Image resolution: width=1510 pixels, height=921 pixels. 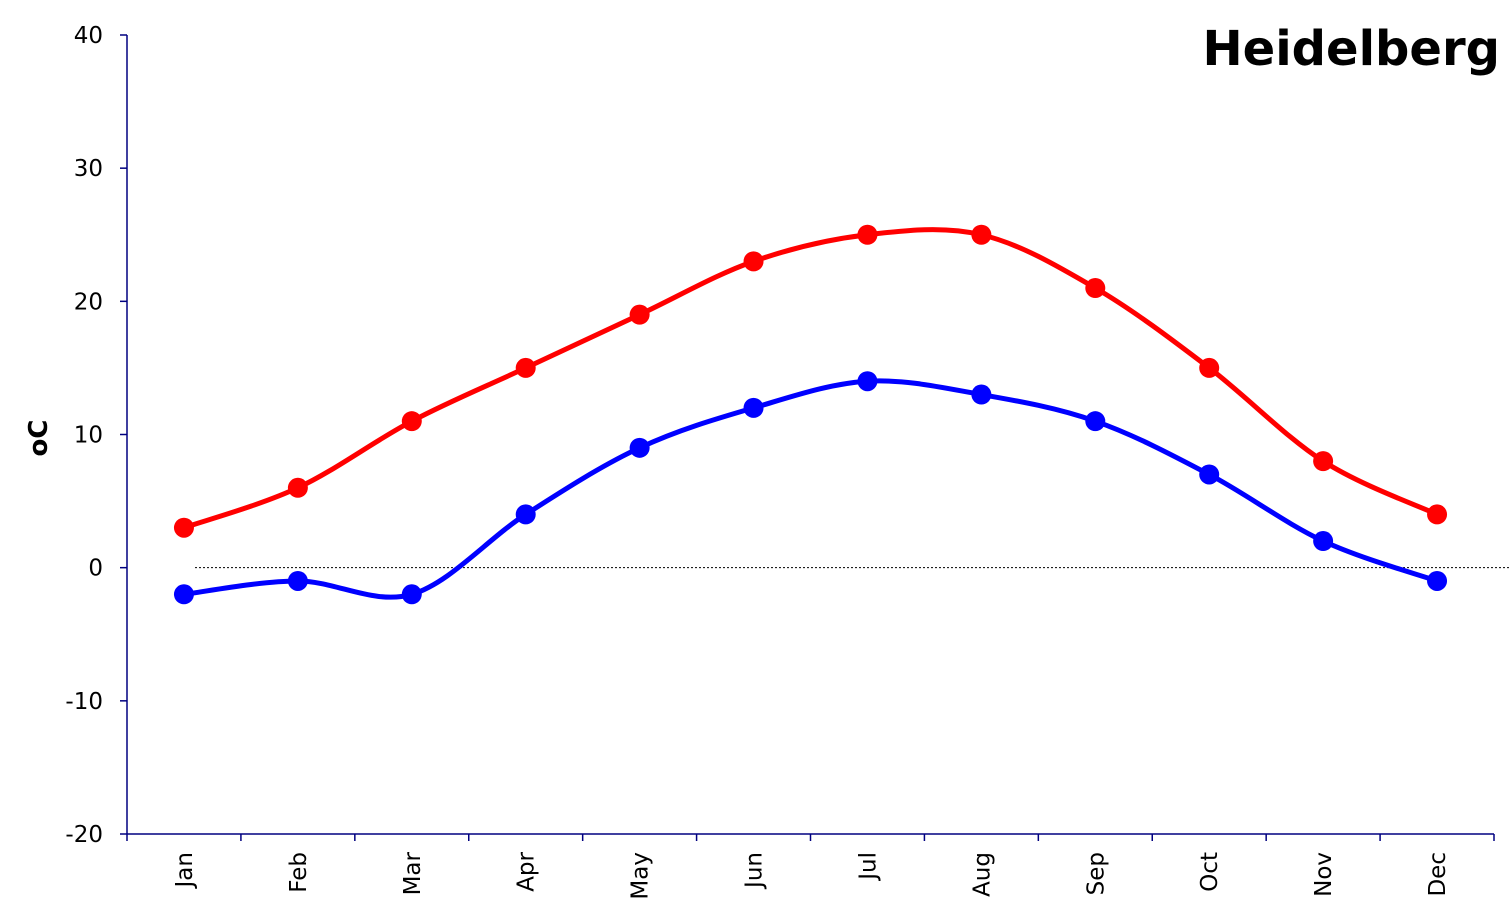 What do you see at coordinates (185, 870) in the screenshot?
I see `x-tick-label: Jan` at bounding box center [185, 870].